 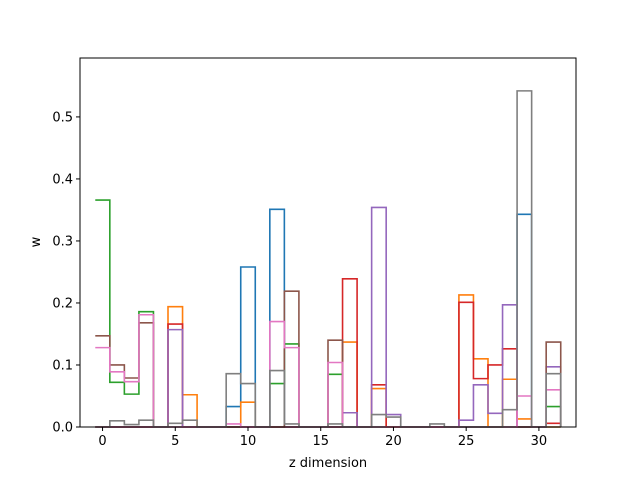 What do you see at coordinates (248, 441) in the screenshot?
I see `x-tick-label: 10` at bounding box center [248, 441].